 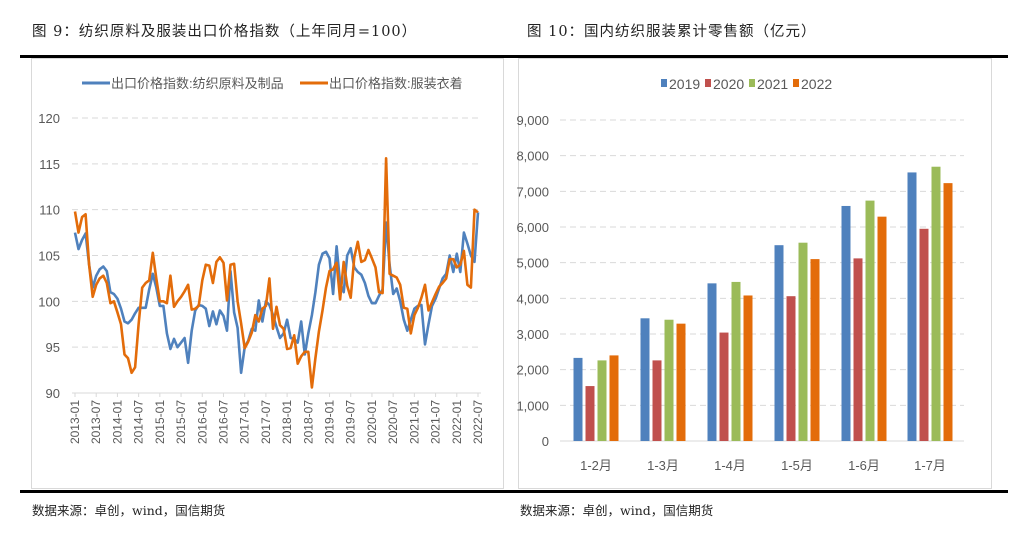 What do you see at coordinates (596, 465) in the screenshot?
I see `x-category-label: 1-2月` at bounding box center [596, 465].